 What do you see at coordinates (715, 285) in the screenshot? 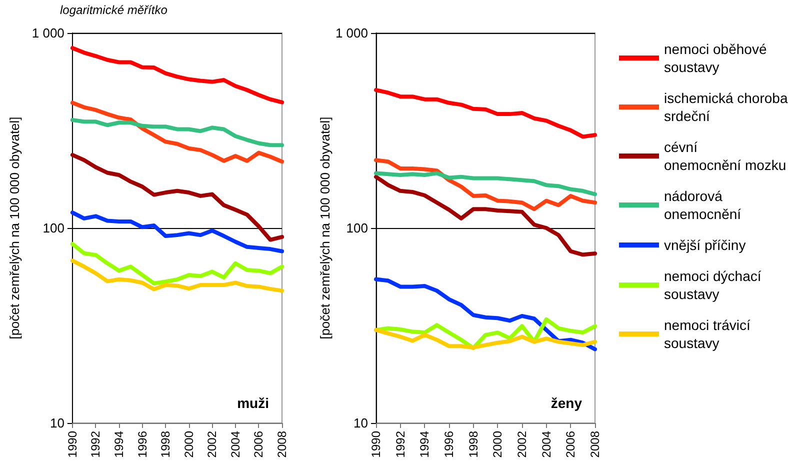
I see `legend-label: nemoci dýchací soustavy` at bounding box center [715, 285].